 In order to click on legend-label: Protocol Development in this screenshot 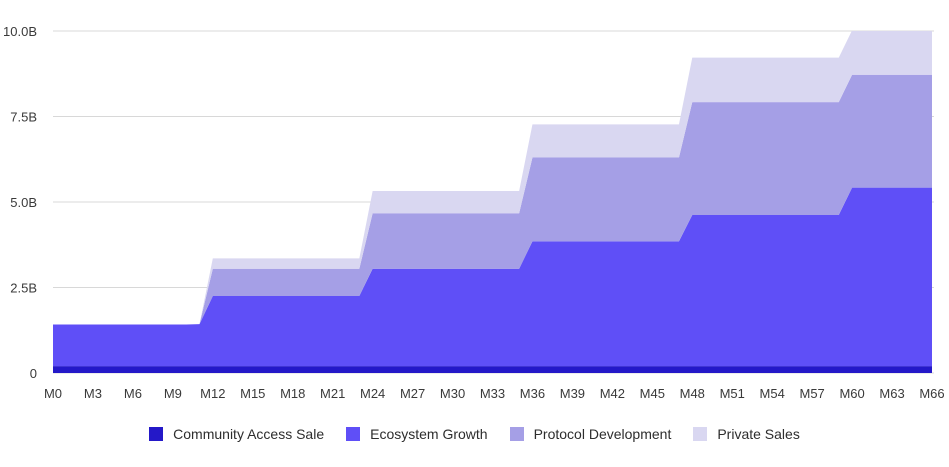, I will do `click(602, 434)`.